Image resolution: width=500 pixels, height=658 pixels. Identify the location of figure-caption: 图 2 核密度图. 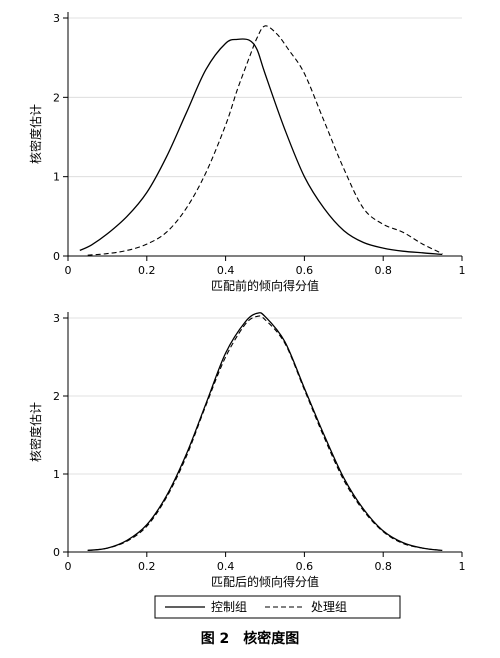
(250, 638).